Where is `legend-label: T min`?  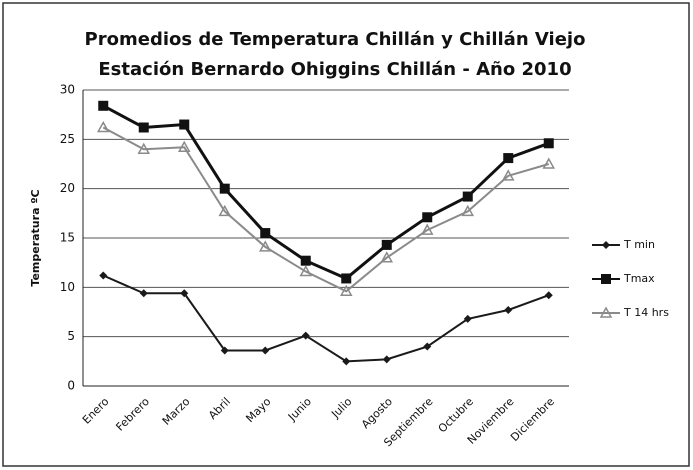 legend-label: T min is located at coordinates (639, 244).